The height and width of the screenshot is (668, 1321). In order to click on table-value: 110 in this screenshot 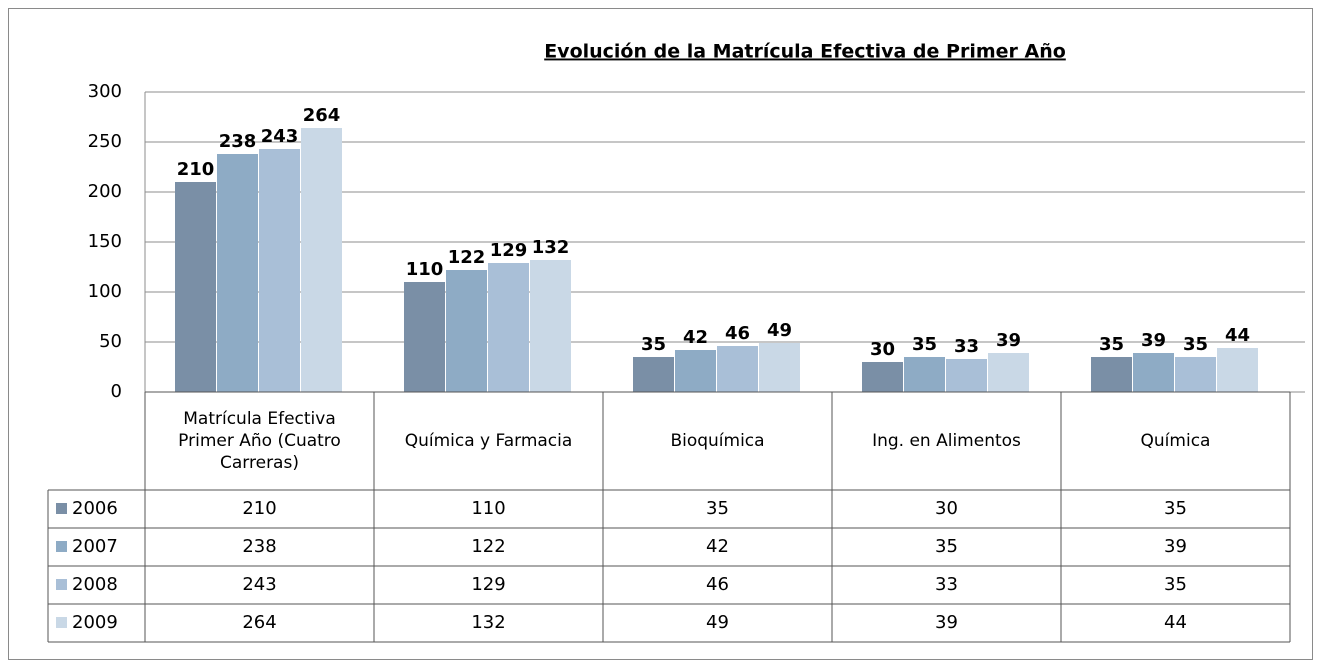, I will do `click(488, 508)`.